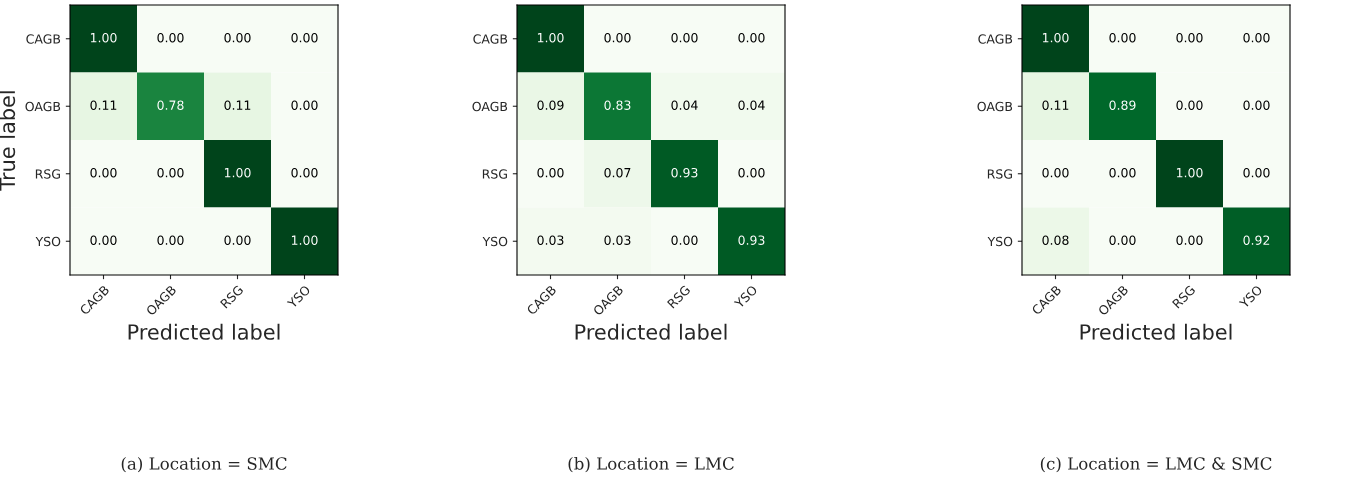 Image resolution: width=1365 pixels, height=504 pixels. What do you see at coordinates (170, 105) in the screenshot?
I see `data-label: 0.78` at bounding box center [170, 105].